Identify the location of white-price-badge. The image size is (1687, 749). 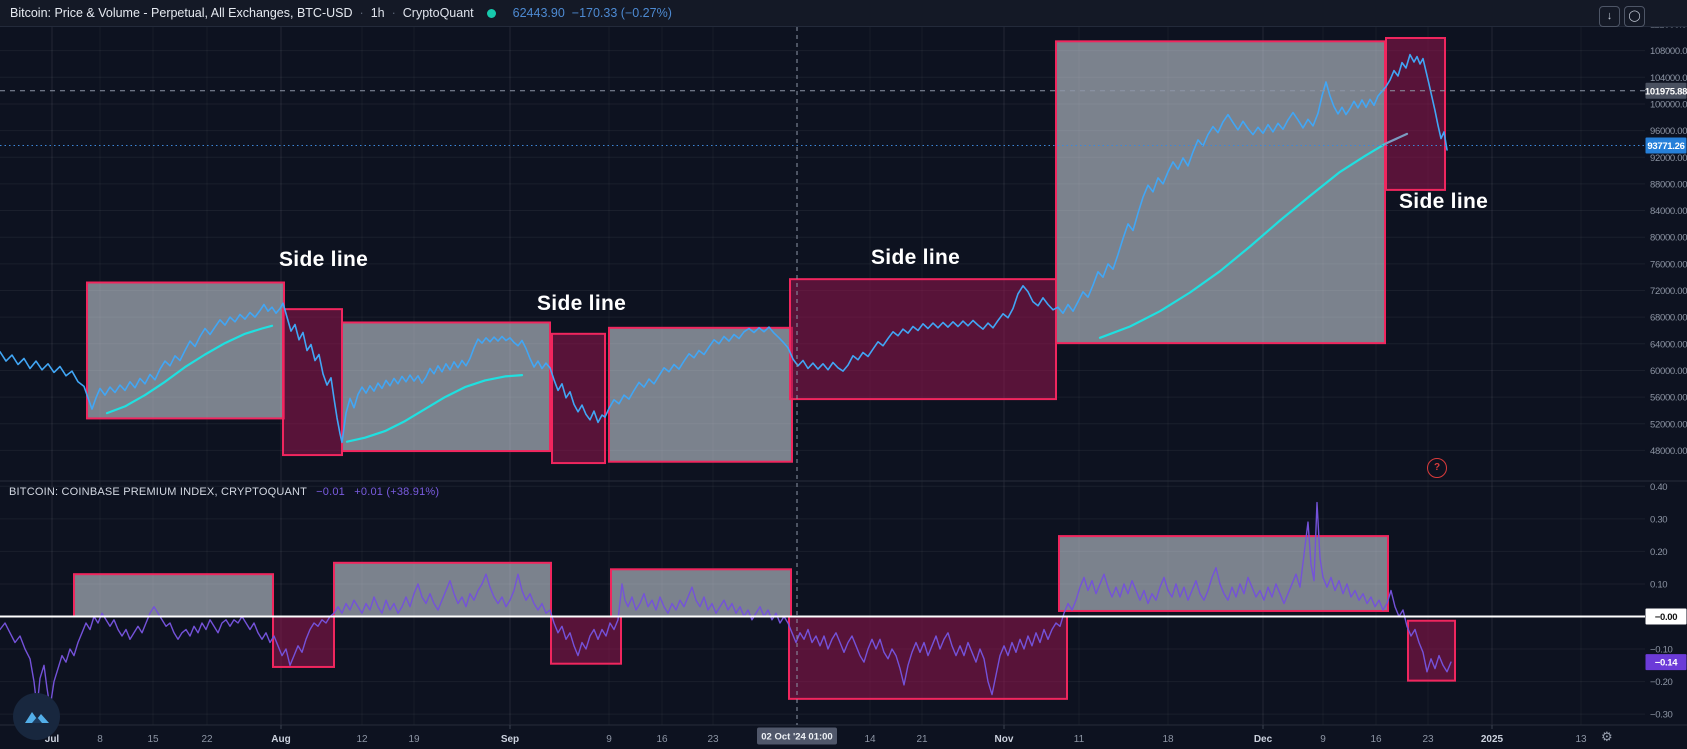
(1666, 616).